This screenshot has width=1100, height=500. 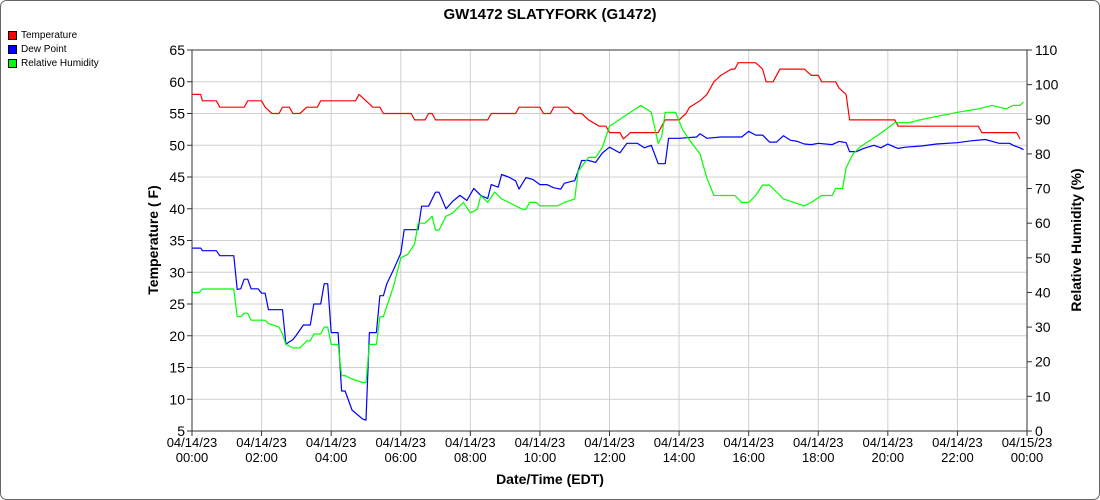 What do you see at coordinates (261, 457) in the screenshot?
I see `x-tick-label-time: 02:00` at bounding box center [261, 457].